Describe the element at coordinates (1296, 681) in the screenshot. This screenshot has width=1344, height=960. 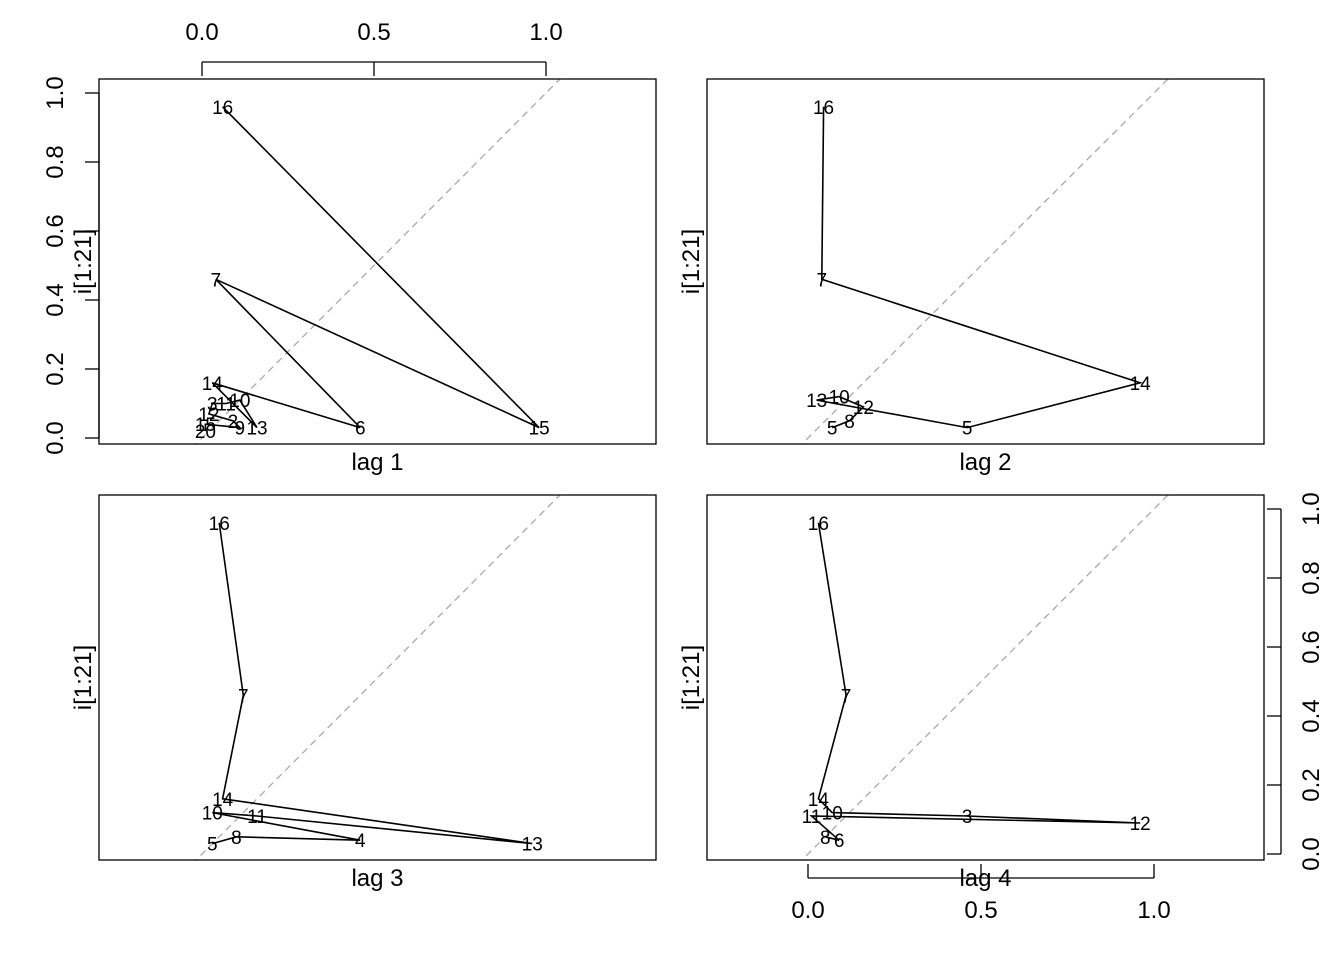
I see `right-y-axis: 0.0 0.2 0.4 0.6 0.8 1.0` at that location.